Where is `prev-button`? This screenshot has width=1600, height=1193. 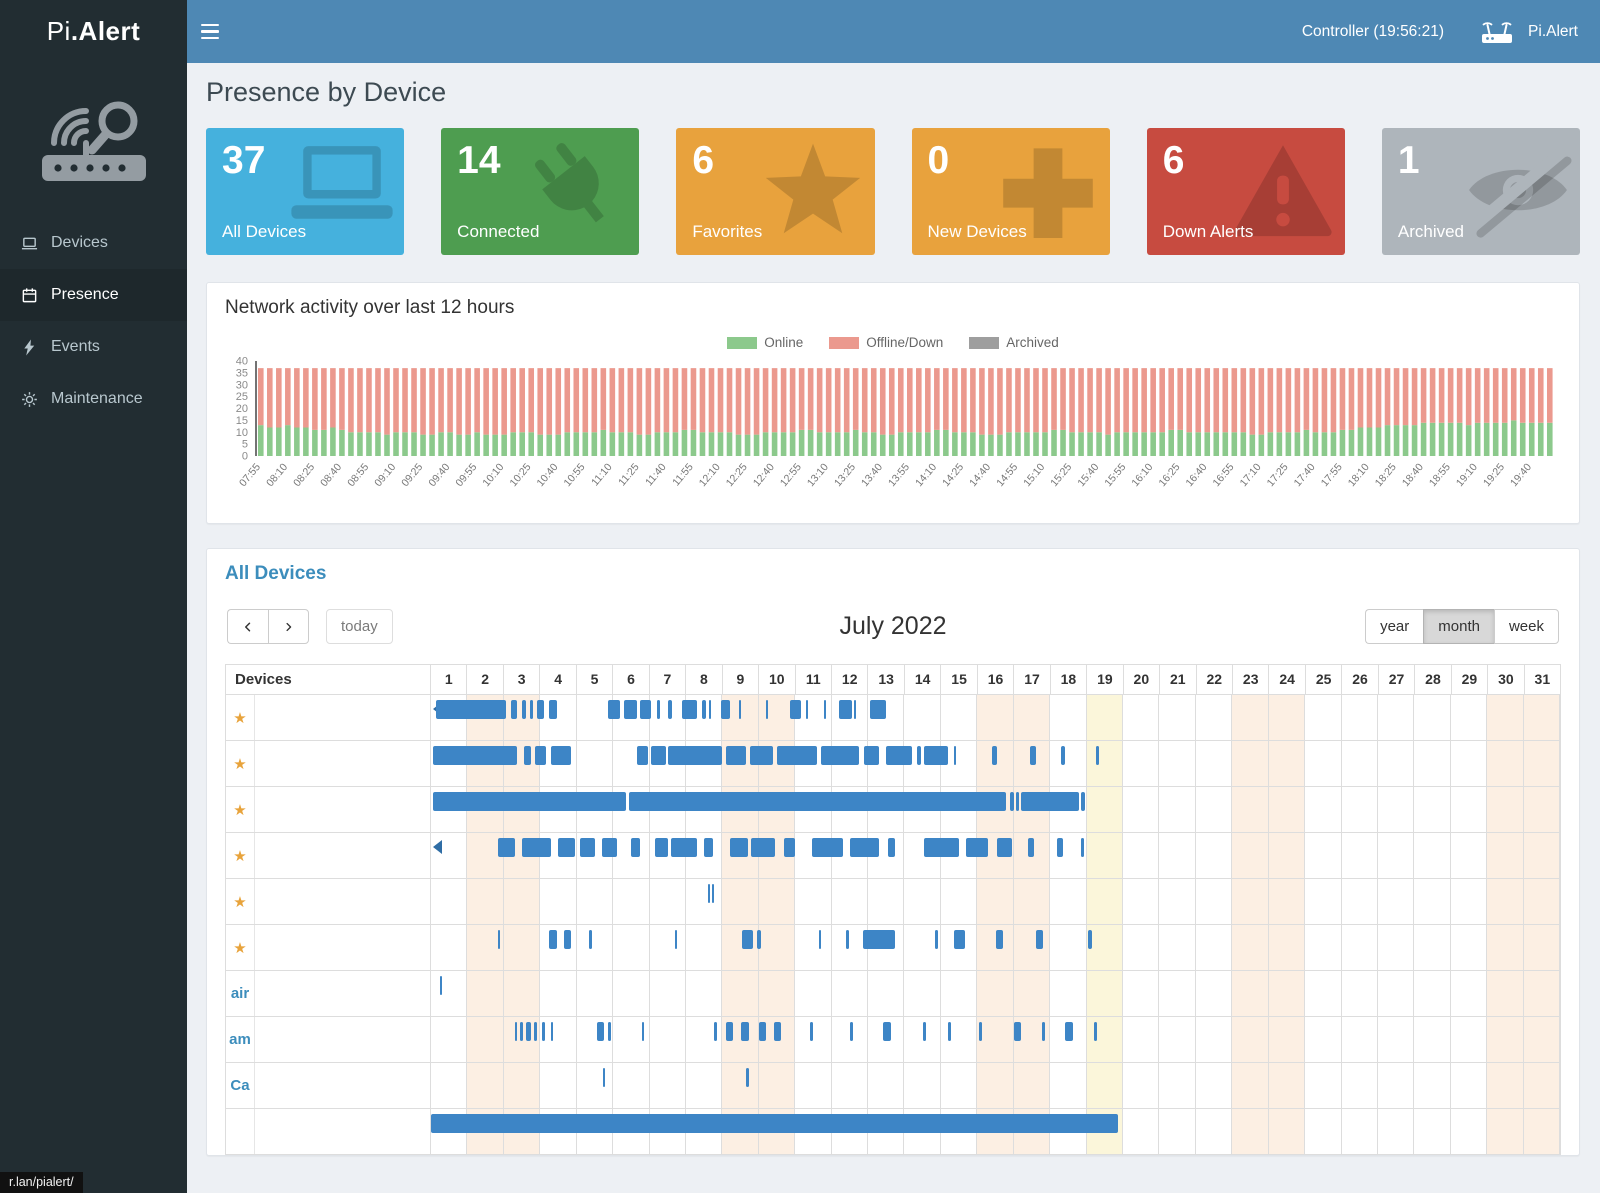 prev-button is located at coordinates (247, 626).